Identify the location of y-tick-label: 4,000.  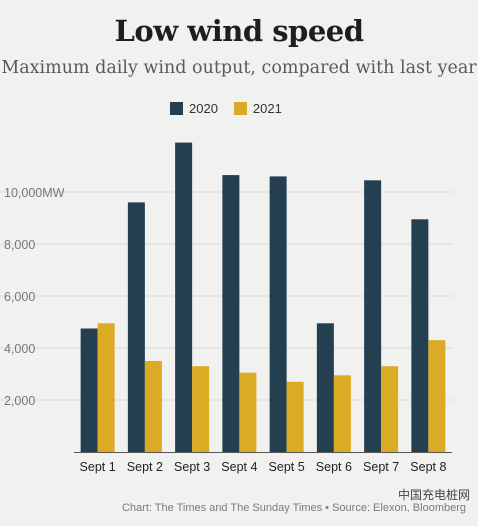
(19, 349).